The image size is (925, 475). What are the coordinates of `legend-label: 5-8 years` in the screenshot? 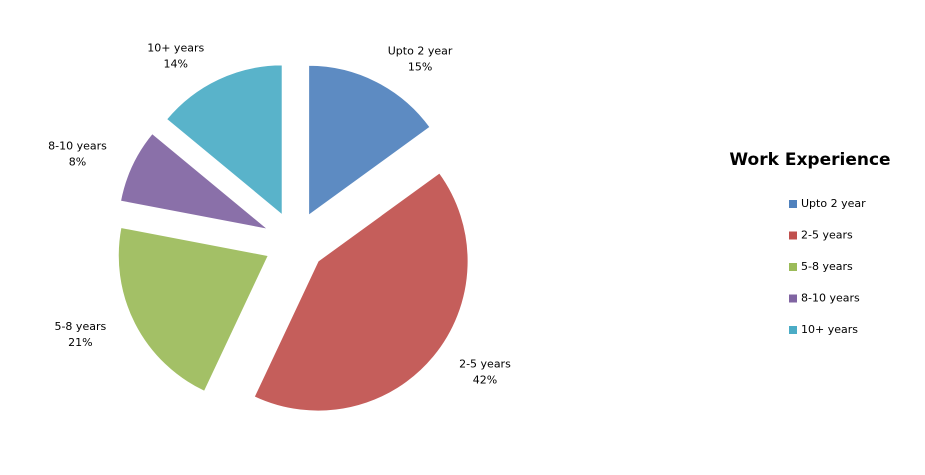 It's located at (827, 266).